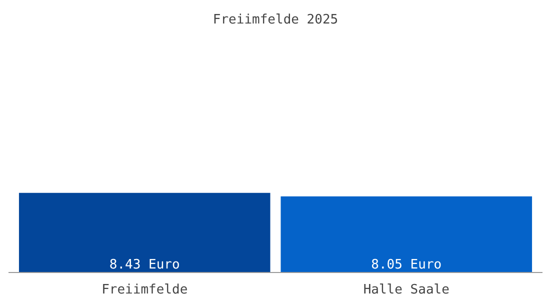 The width and height of the screenshot is (550, 300). Describe the element at coordinates (144, 265) in the screenshot. I see `data-label: 8.43 Euro` at that location.